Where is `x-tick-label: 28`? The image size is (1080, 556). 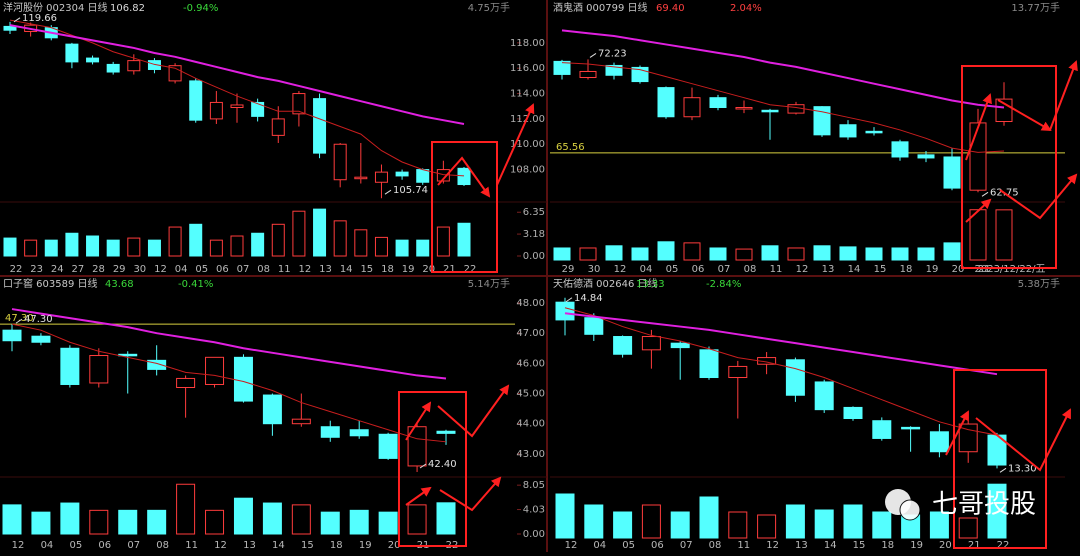 x-tick-label: 28 is located at coordinates (98, 269).